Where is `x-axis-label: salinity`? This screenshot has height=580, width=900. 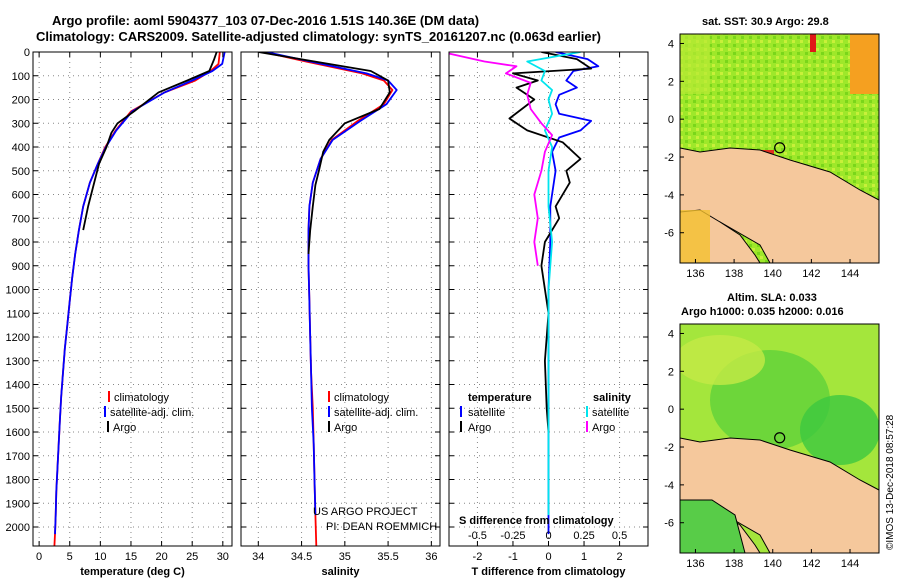
x-axis-label: salinity is located at coordinates (341, 572).